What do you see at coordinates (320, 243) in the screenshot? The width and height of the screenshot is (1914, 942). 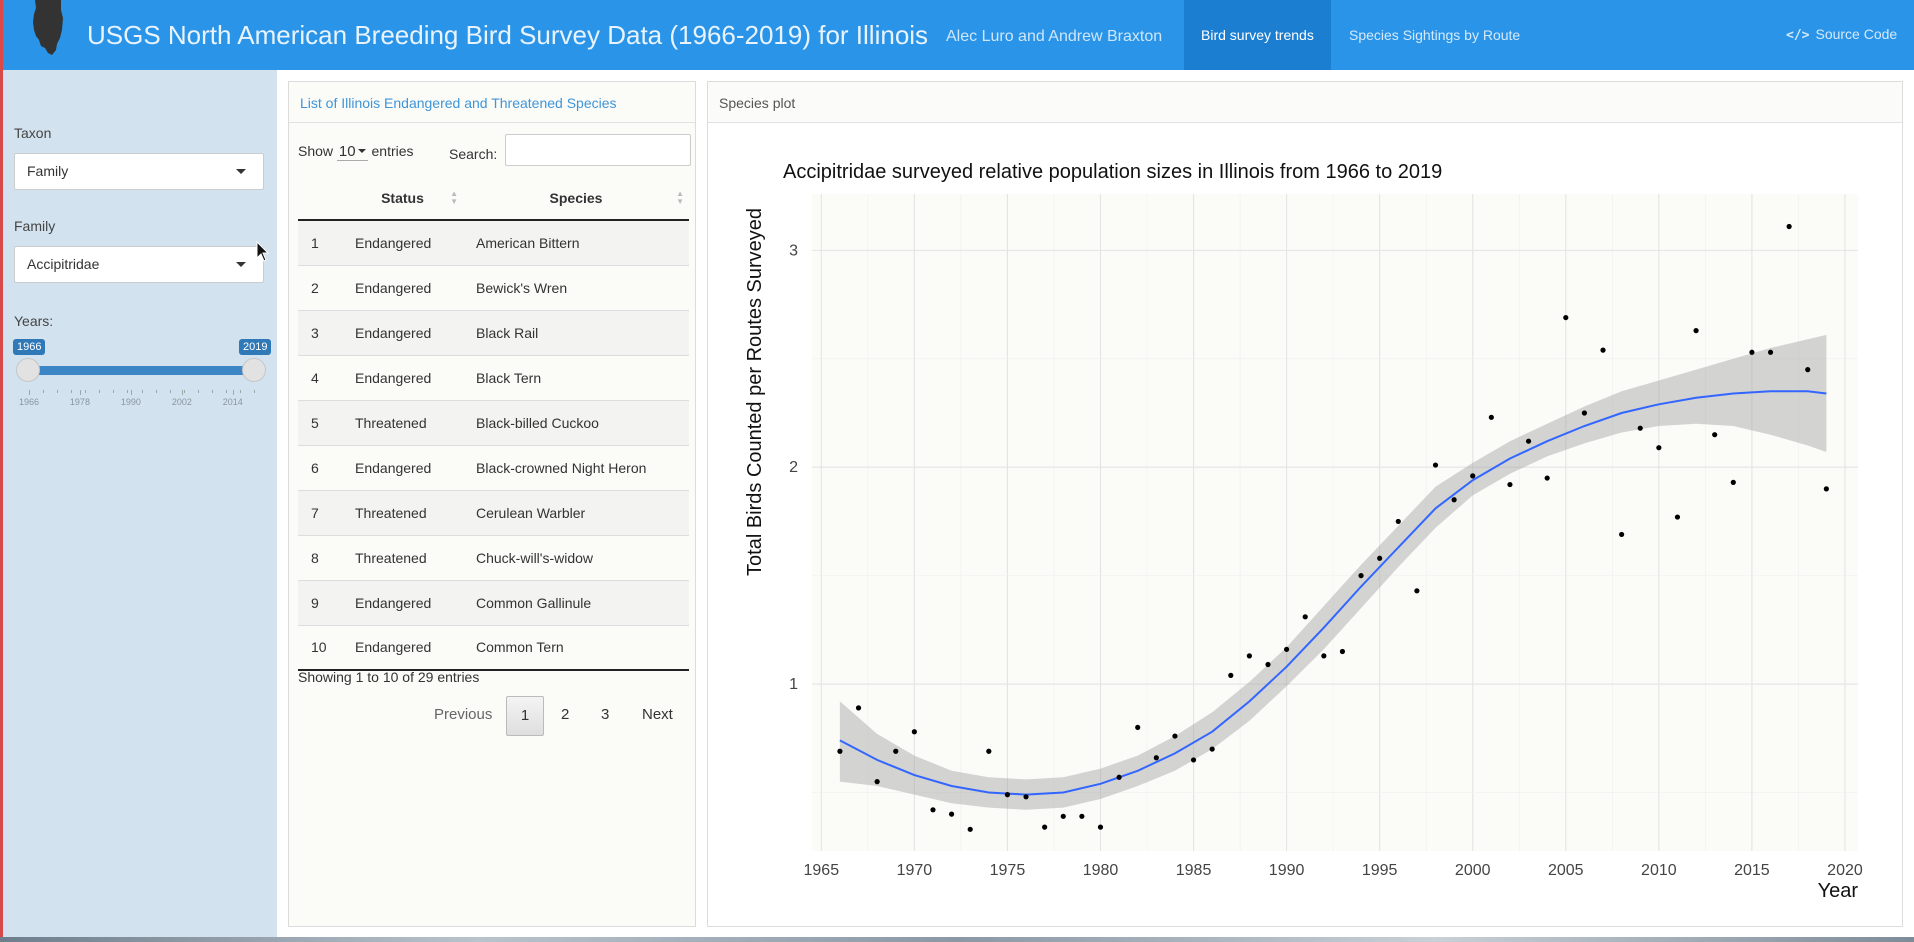 I see `row-index: 1` at bounding box center [320, 243].